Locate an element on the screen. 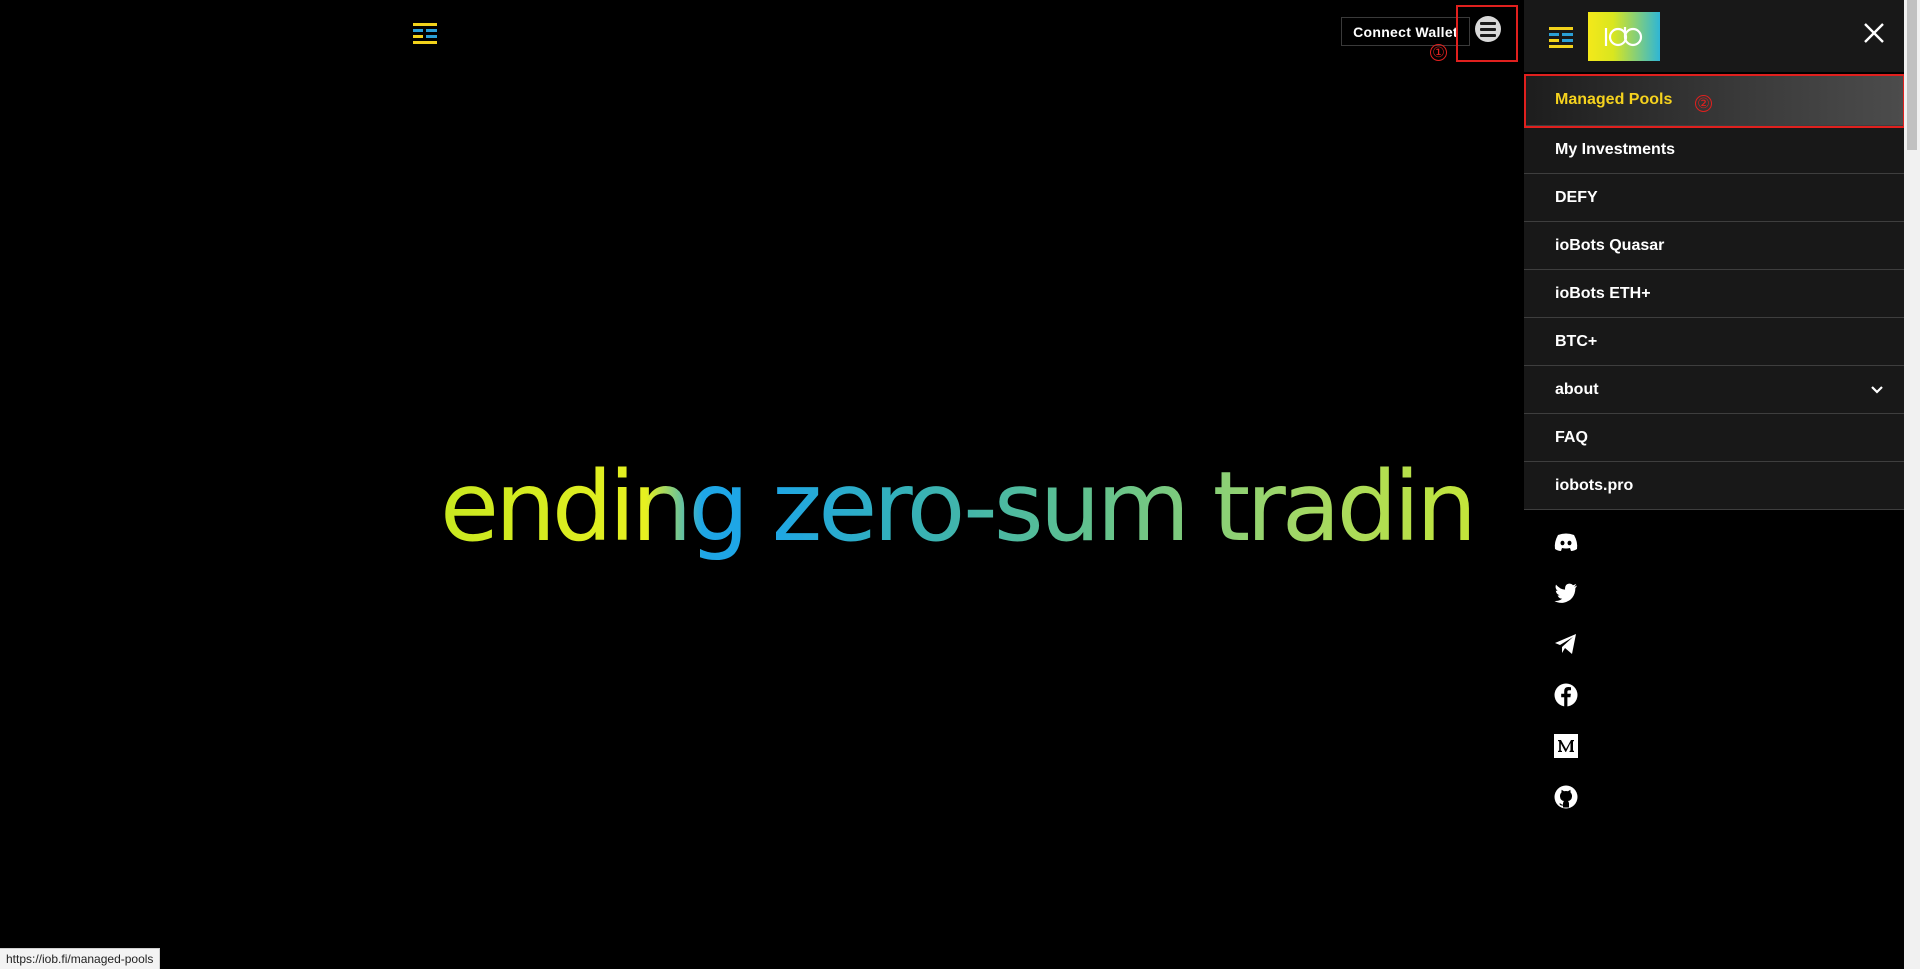  status-bar-url: https://iob.fi/managed-pools is located at coordinates (80, 958).